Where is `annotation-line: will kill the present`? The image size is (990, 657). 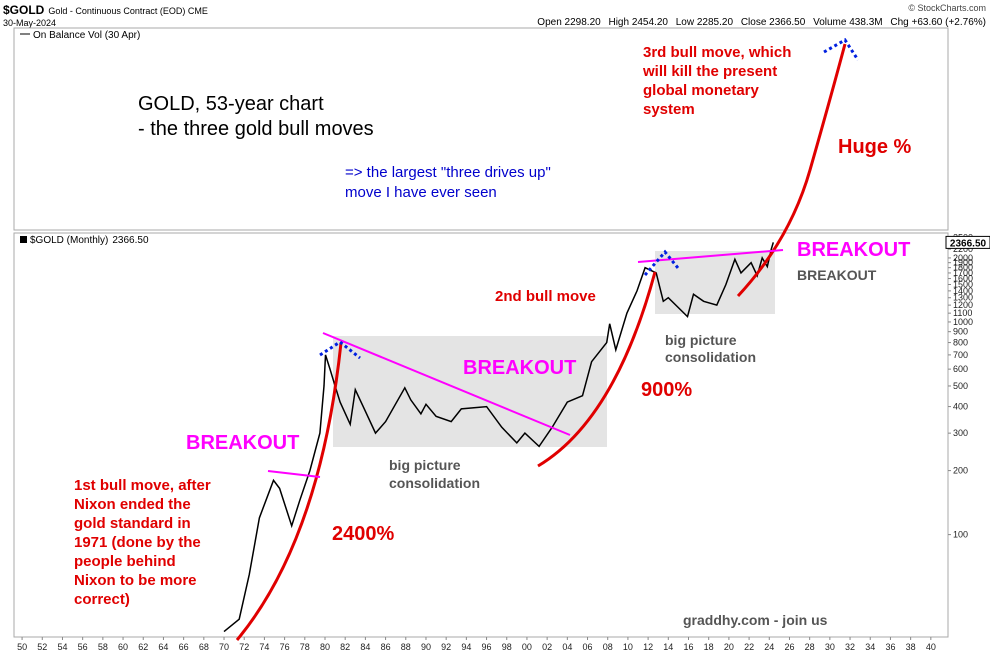 annotation-line: will kill the present is located at coordinates (709, 71).